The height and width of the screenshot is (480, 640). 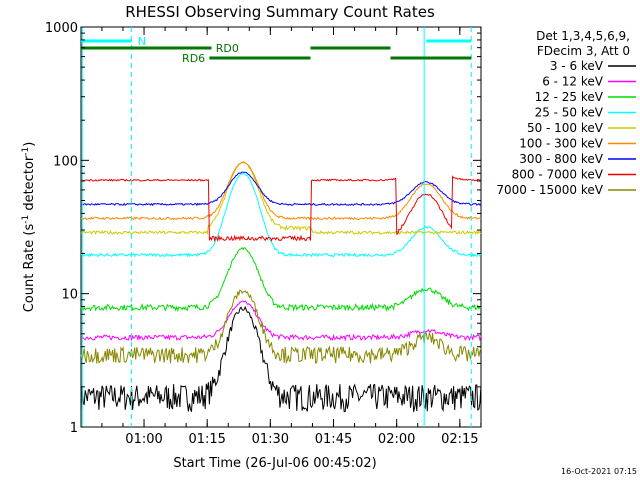 What do you see at coordinates (74, 428) in the screenshot?
I see `y-tick-label: 1` at bounding box center [74, 428].